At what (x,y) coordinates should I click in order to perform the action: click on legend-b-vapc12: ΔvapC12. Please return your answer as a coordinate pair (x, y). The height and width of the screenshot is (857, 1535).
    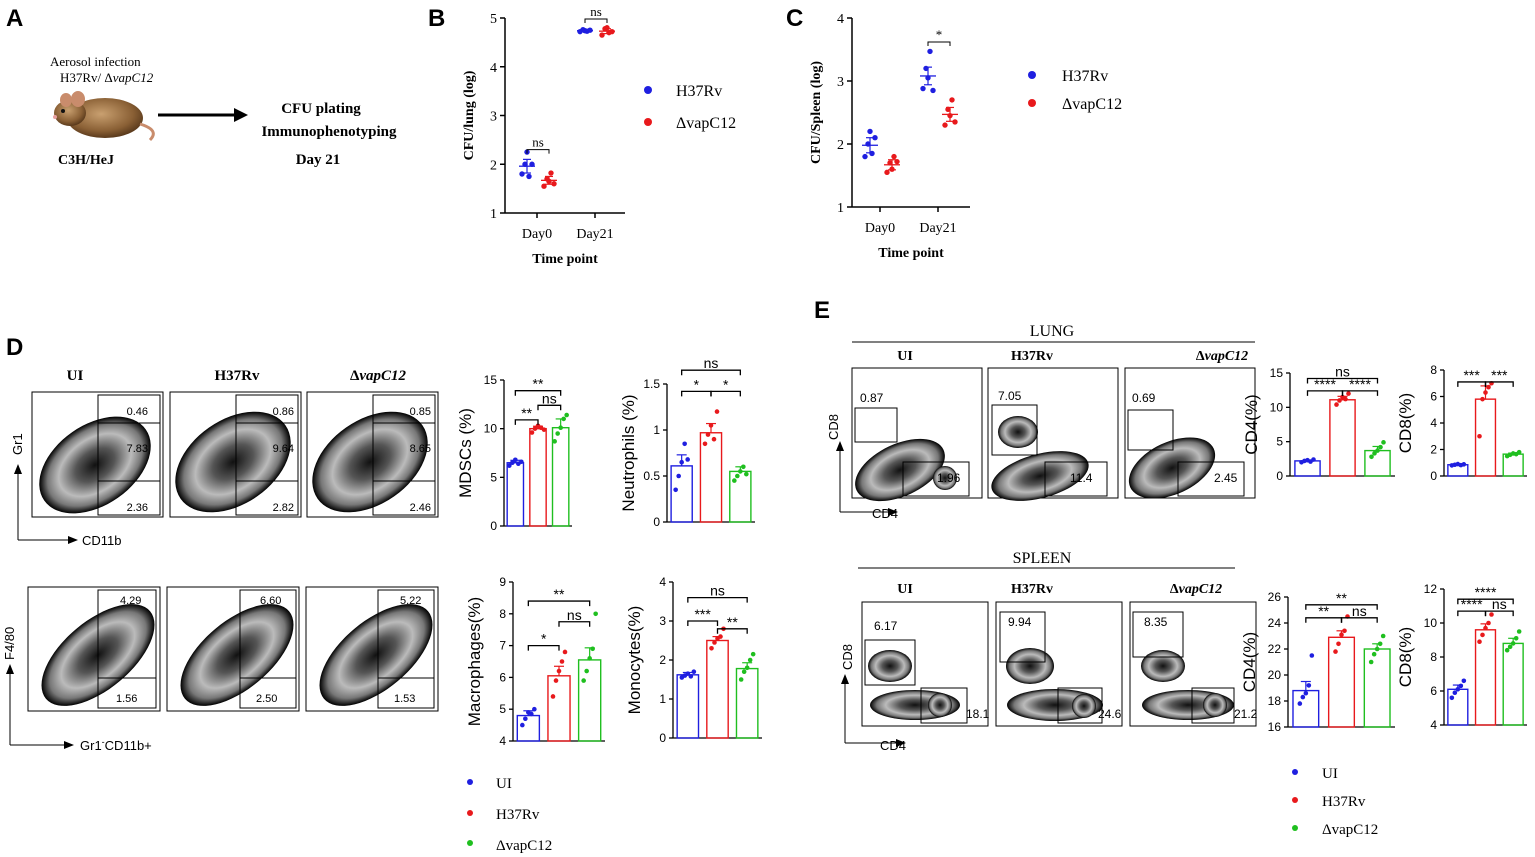
    Looking at the image, I should click on (706, 123).